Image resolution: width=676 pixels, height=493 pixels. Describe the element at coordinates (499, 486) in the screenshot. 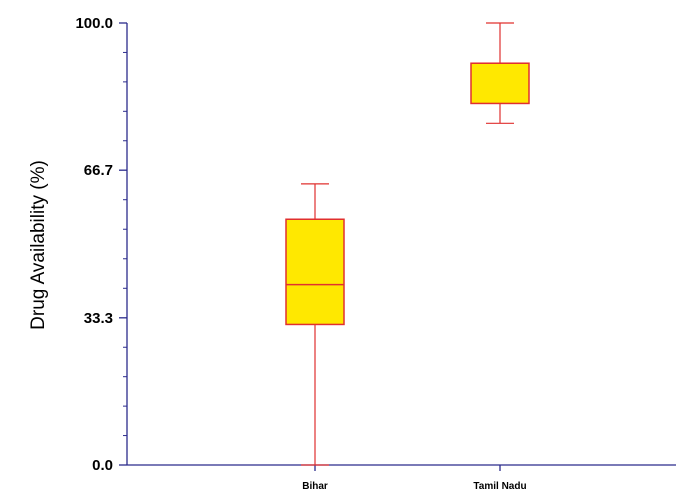

I see `x-category-label: Tamil Nadu` at that location.